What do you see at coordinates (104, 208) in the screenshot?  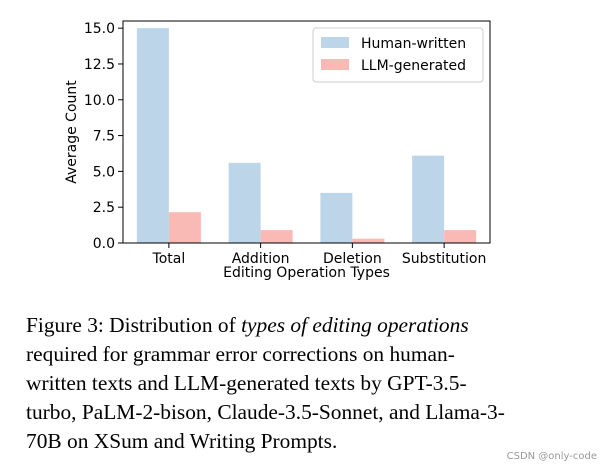 I see `y-tick-label: 2.5` at bounding box center [104, 208].